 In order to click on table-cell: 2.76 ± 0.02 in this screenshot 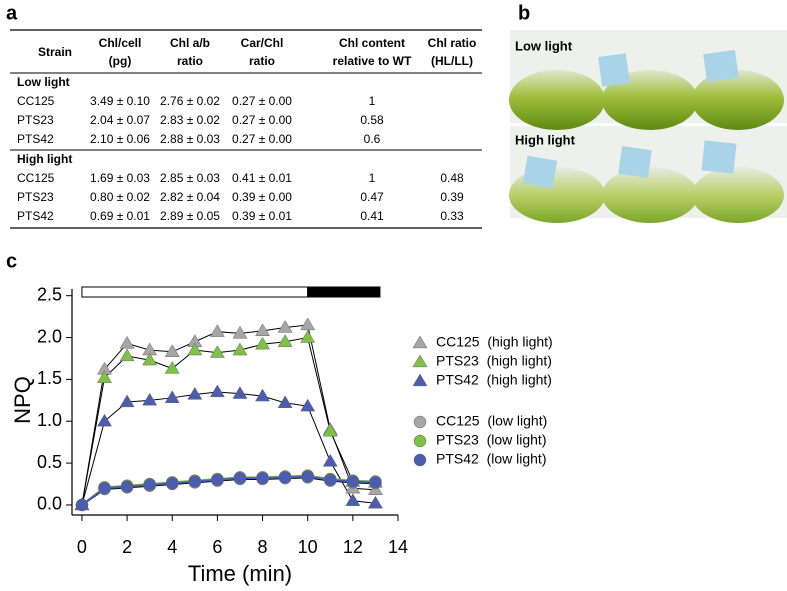, I will do `click(190, 101)`.